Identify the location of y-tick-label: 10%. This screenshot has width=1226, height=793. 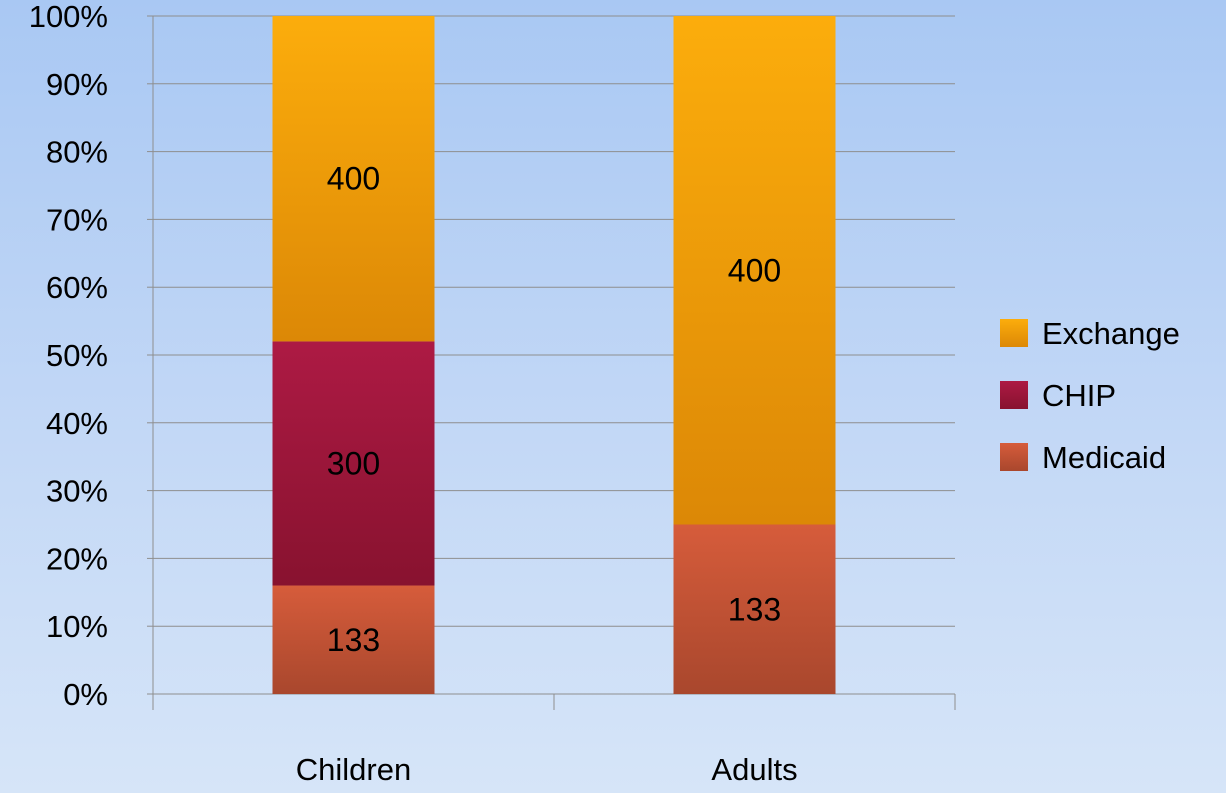
(77, 626).